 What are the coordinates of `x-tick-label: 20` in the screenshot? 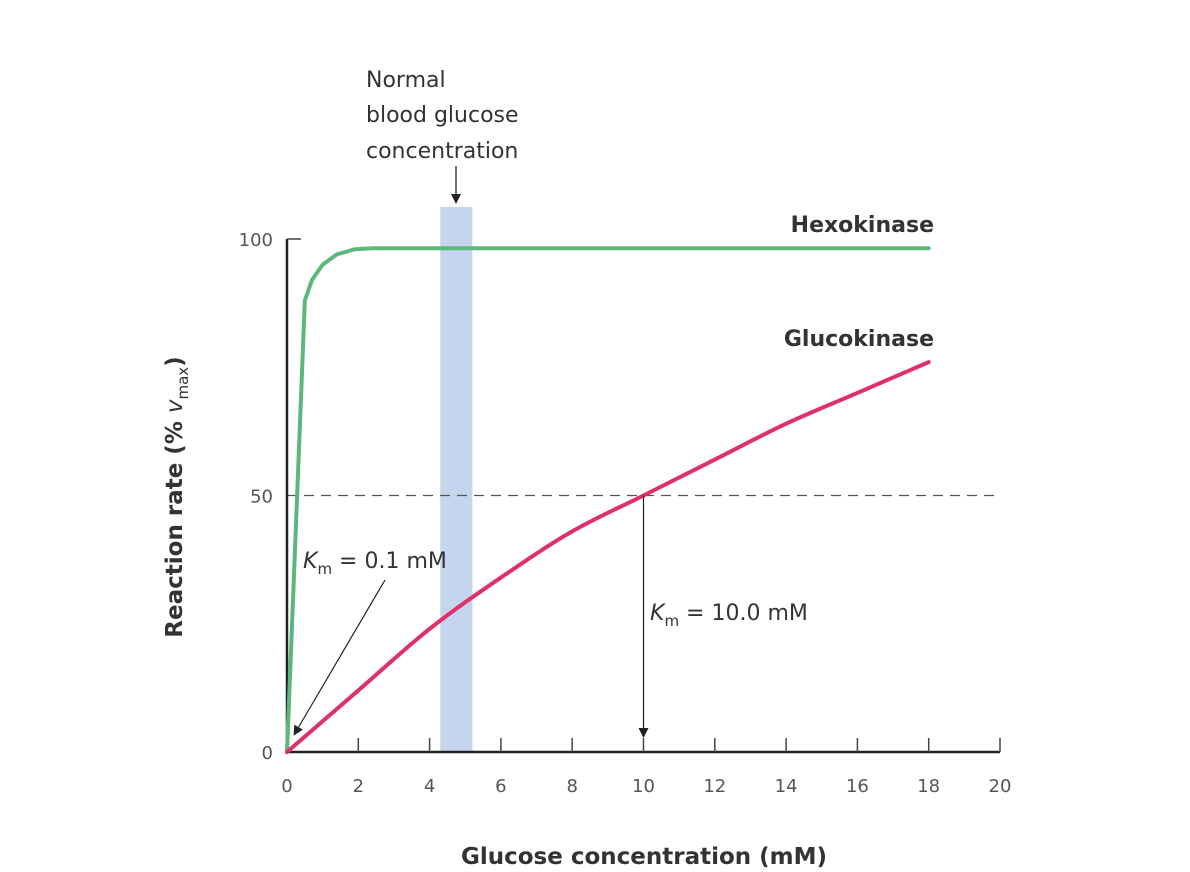 It's located at (1000, 786).